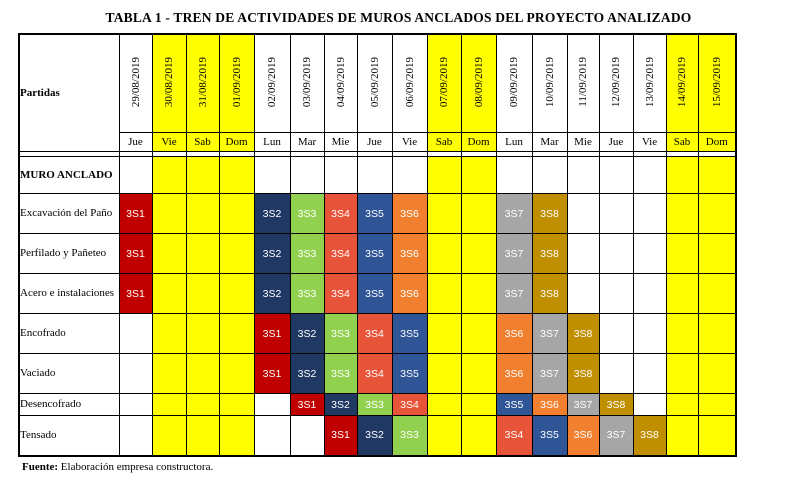 The height and width of the screenshot is (493, 797). What do you see at coordinates (69, 175) in the screenshot?
I see `section-label: MURO ANCLADO` at bounding box center [69, 175].